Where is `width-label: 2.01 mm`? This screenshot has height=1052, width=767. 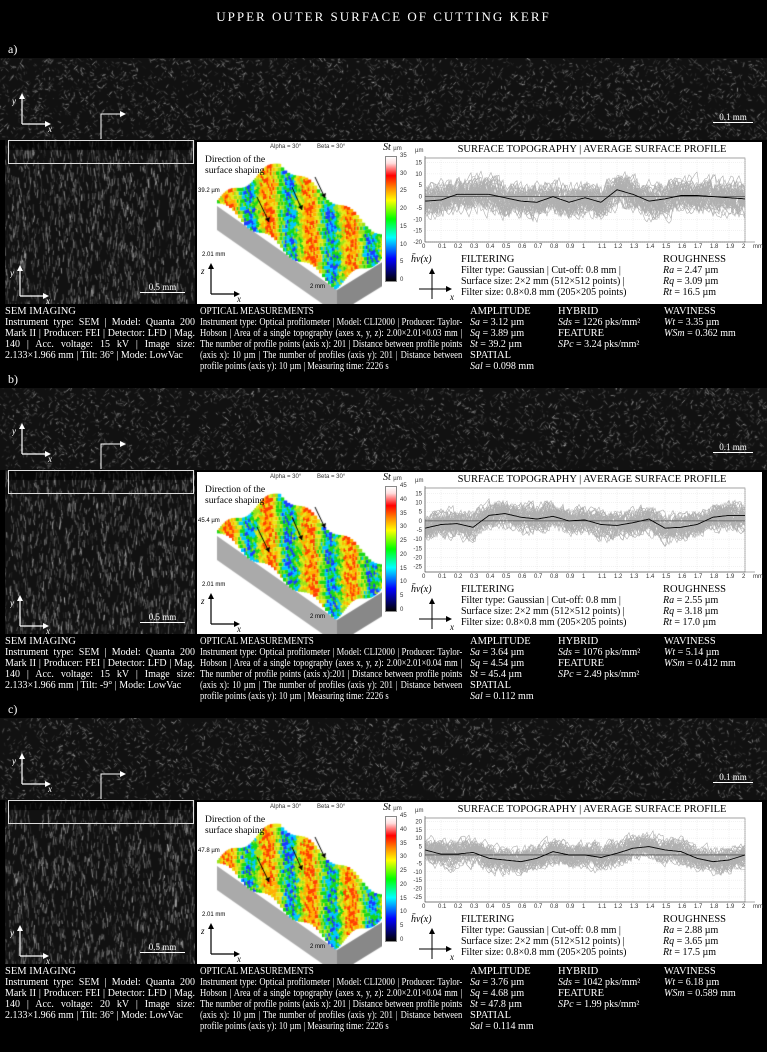
width-label: 2.01 mm is located at coordinates (214, 585).